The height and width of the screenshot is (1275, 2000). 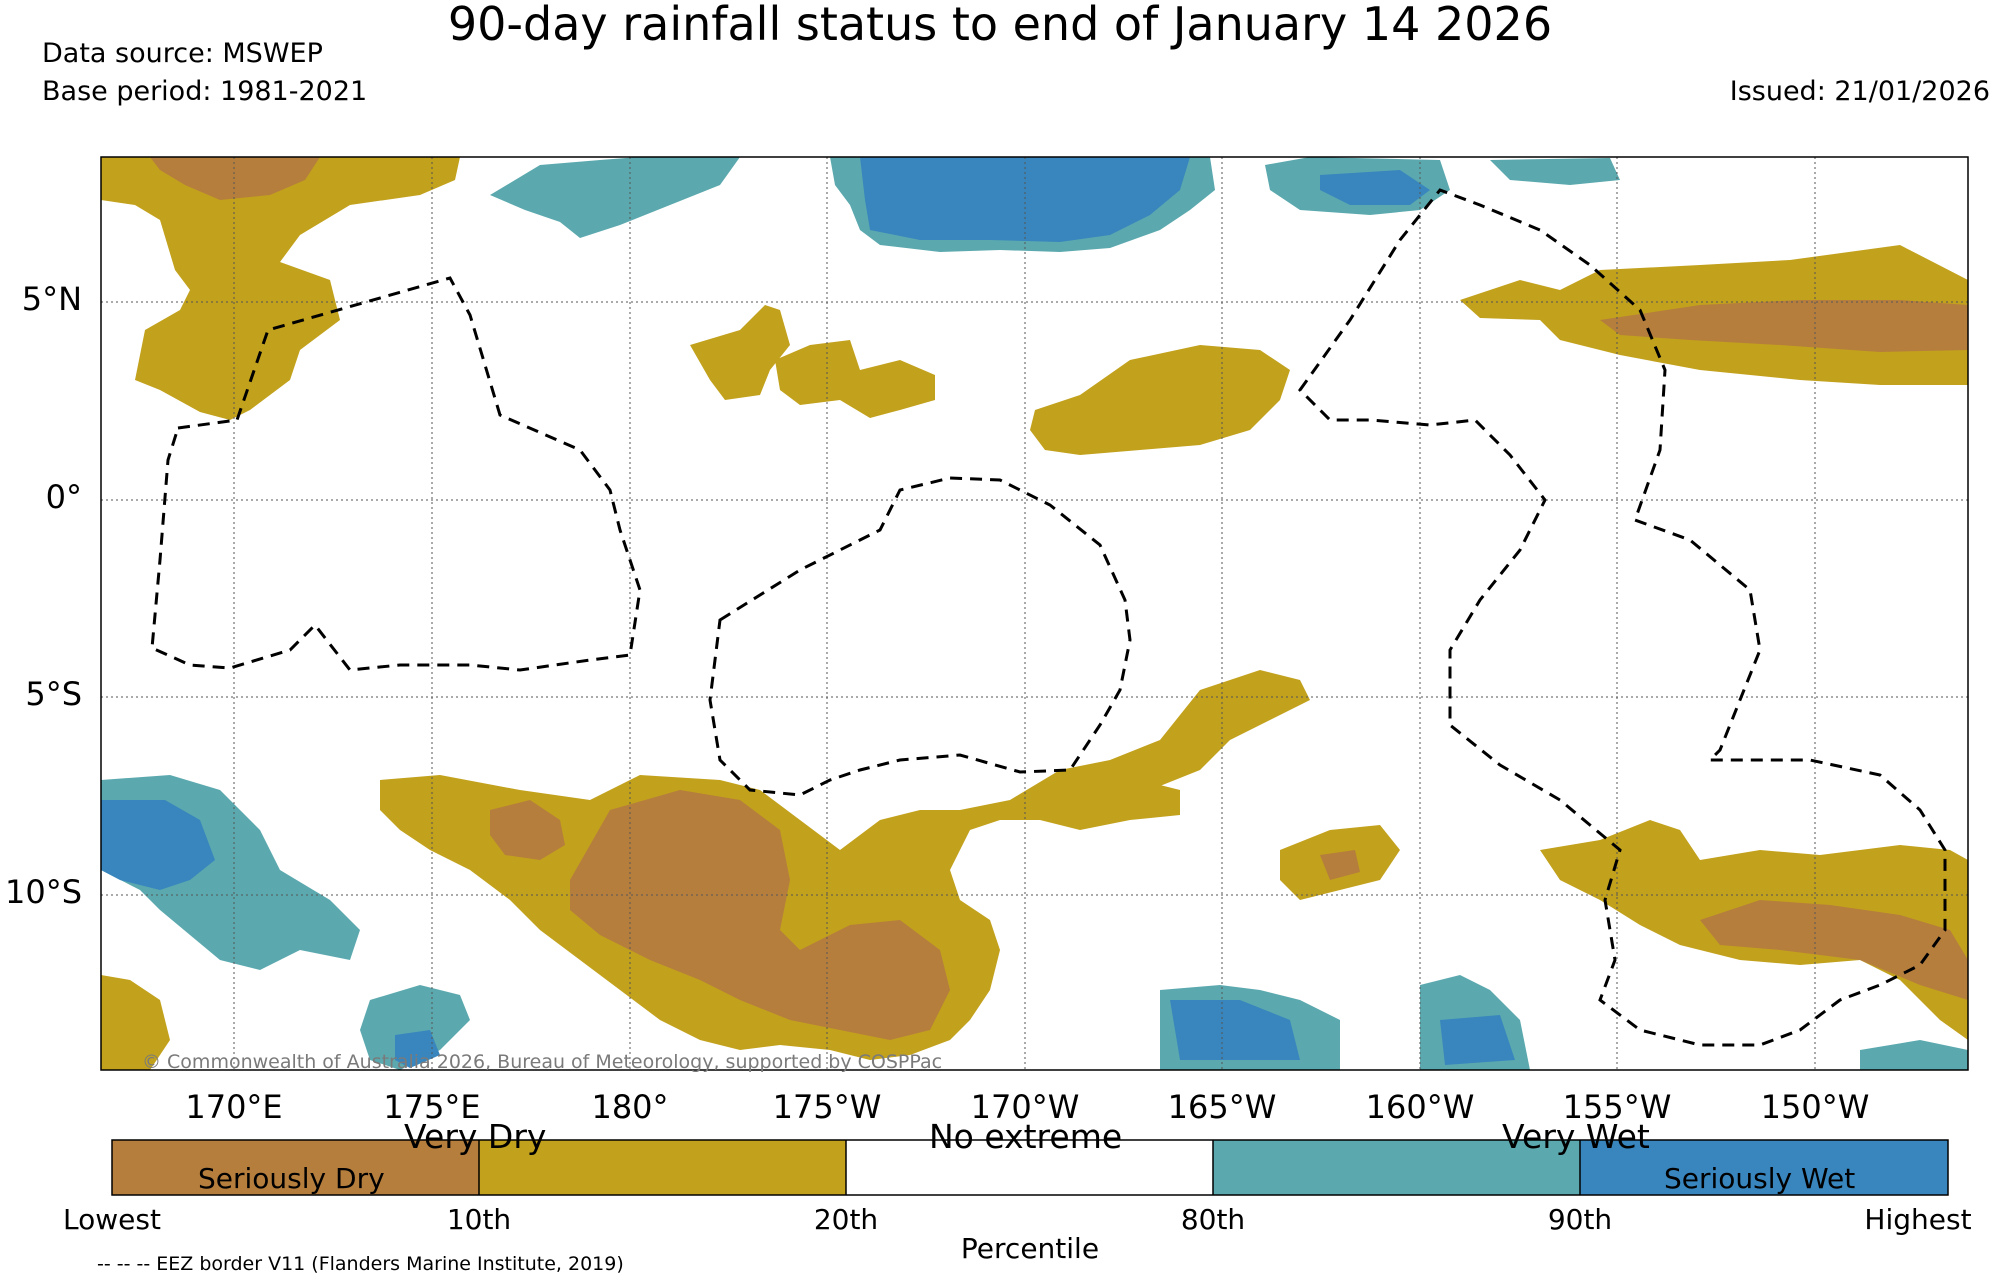 What do you see at coordinates (51, 299) in the screenshot?
I see `lat-label-5n: 5°N` at bounding box center [51, 299].